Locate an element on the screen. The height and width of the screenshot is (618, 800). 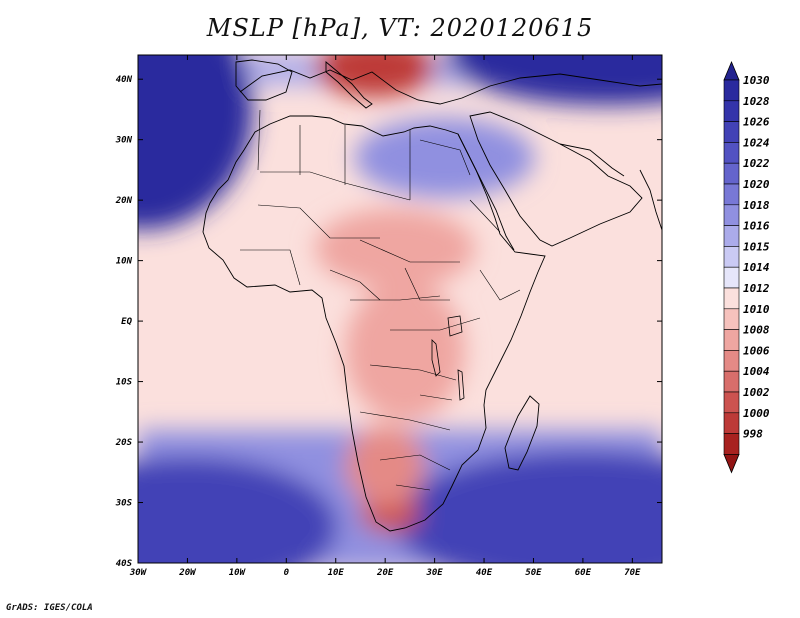
colorbar-label-1030: 1030 is located at coordinates (756, 80).